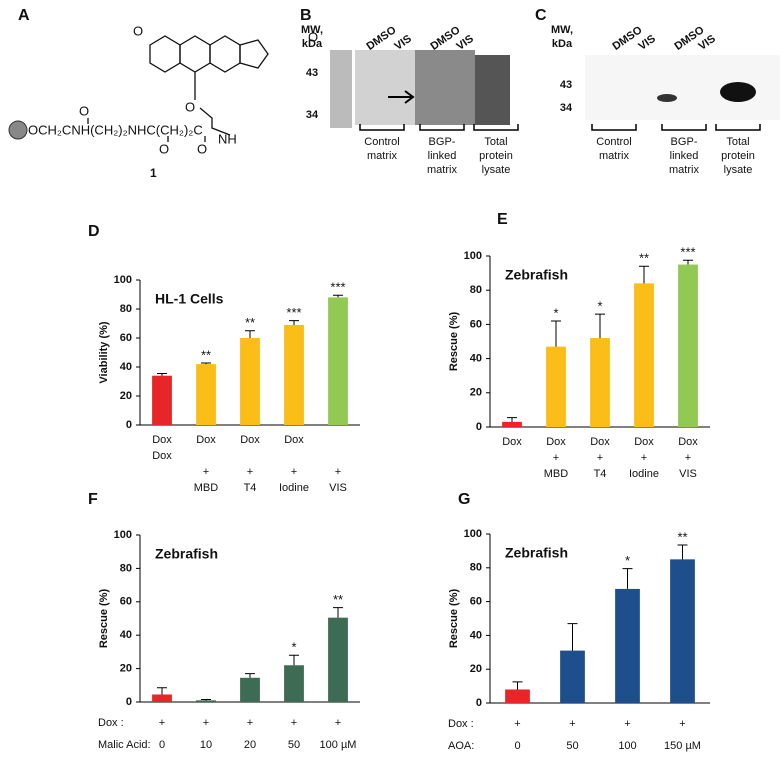 Image resolution: width=782 pixels, height=766 pixels. I want to click on row-value: 100 µM, so click(338, 745).